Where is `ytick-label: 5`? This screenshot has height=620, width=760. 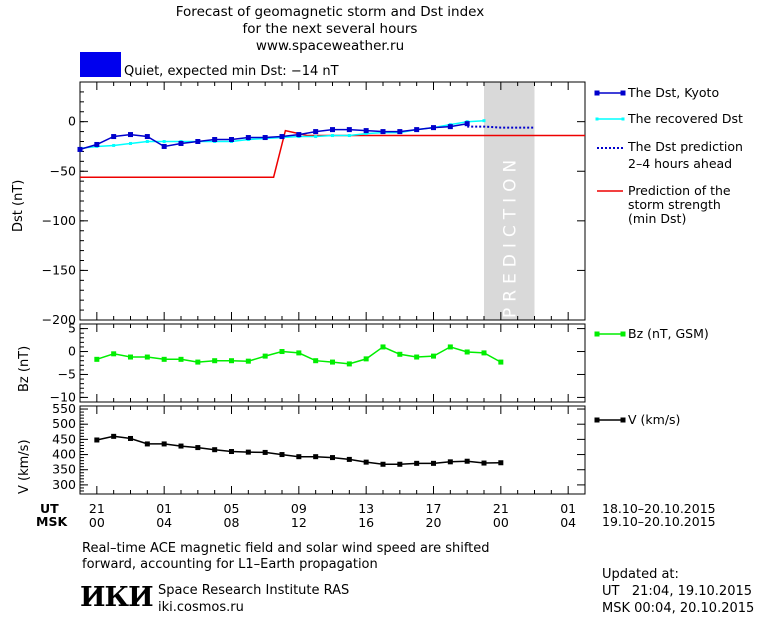 ytick-label: 5 is located at coordinates (72, 328).